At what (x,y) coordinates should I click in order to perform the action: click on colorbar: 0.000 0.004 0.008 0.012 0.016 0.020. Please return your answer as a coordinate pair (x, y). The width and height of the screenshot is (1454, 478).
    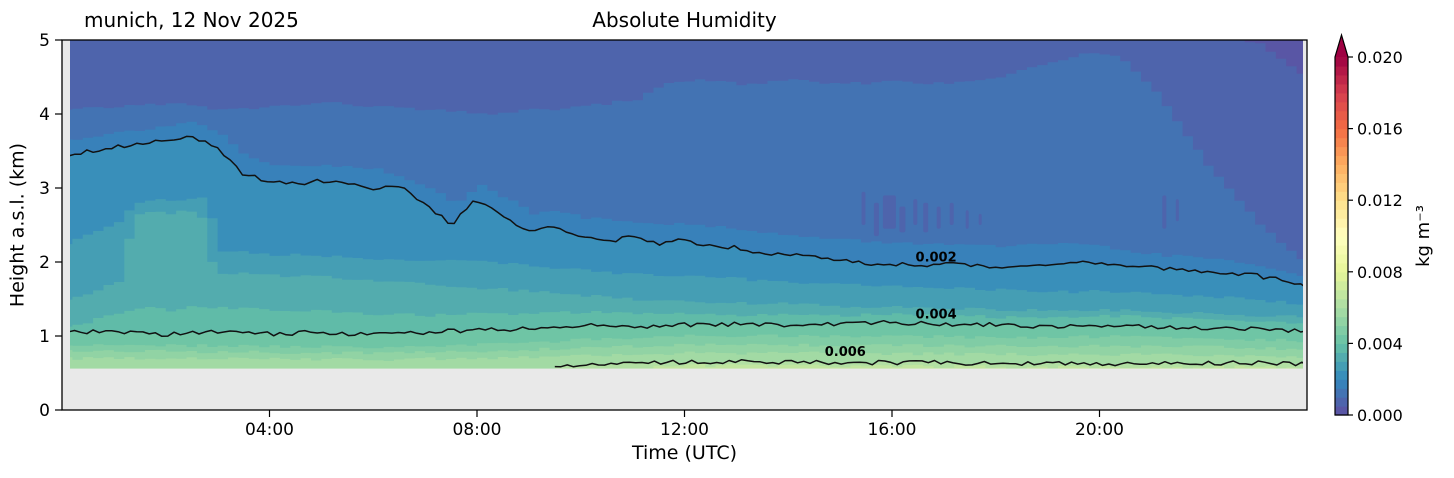
    Looking at the image, I should click on (1368, 228).